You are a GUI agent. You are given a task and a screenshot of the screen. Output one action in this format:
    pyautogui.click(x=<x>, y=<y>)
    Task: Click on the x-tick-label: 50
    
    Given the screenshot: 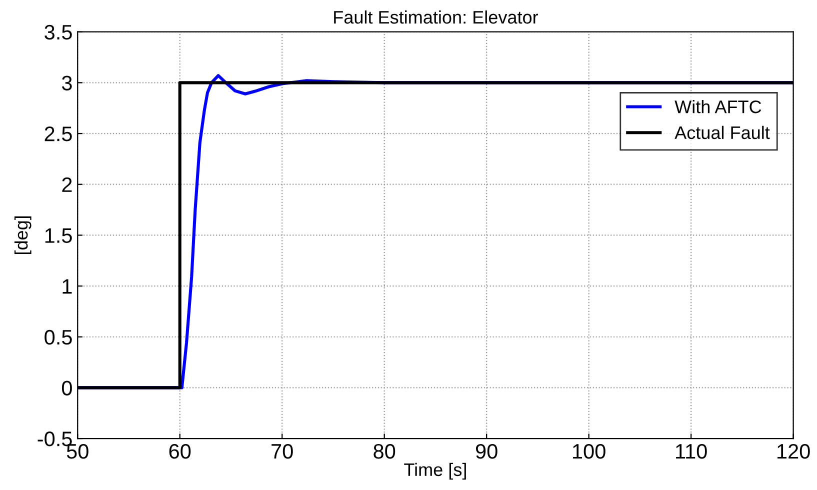 What is the action you would take?
    pyautogui.click(x=77, y=451)
    